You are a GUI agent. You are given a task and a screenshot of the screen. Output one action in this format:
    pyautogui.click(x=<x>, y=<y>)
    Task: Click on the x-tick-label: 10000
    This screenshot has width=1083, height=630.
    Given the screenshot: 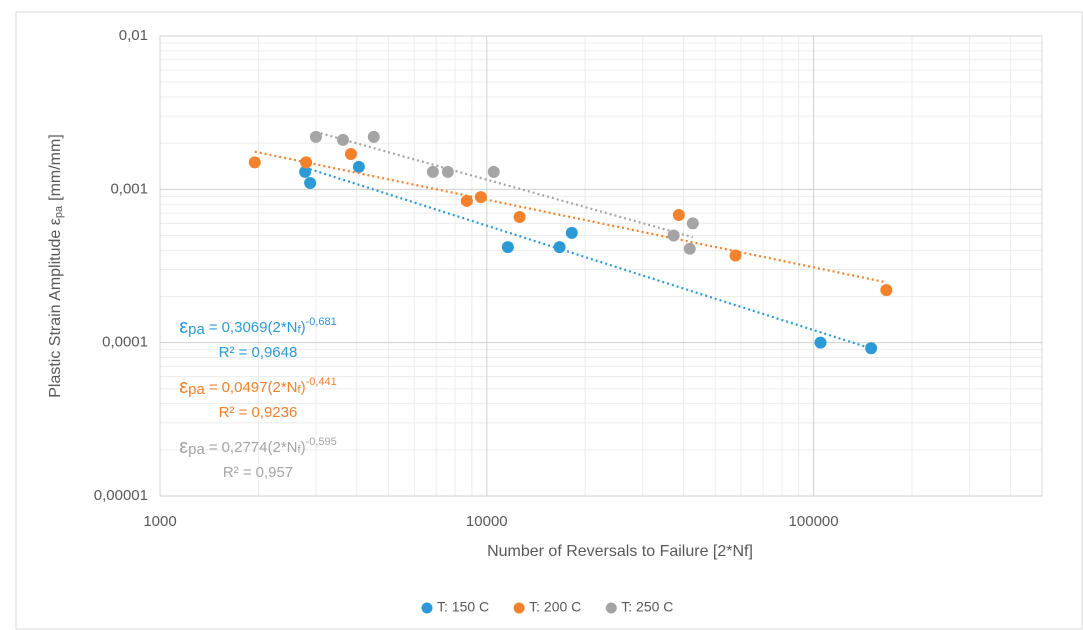 What is the action you would take?
    pyautogui.click(x=487, y=521)
    